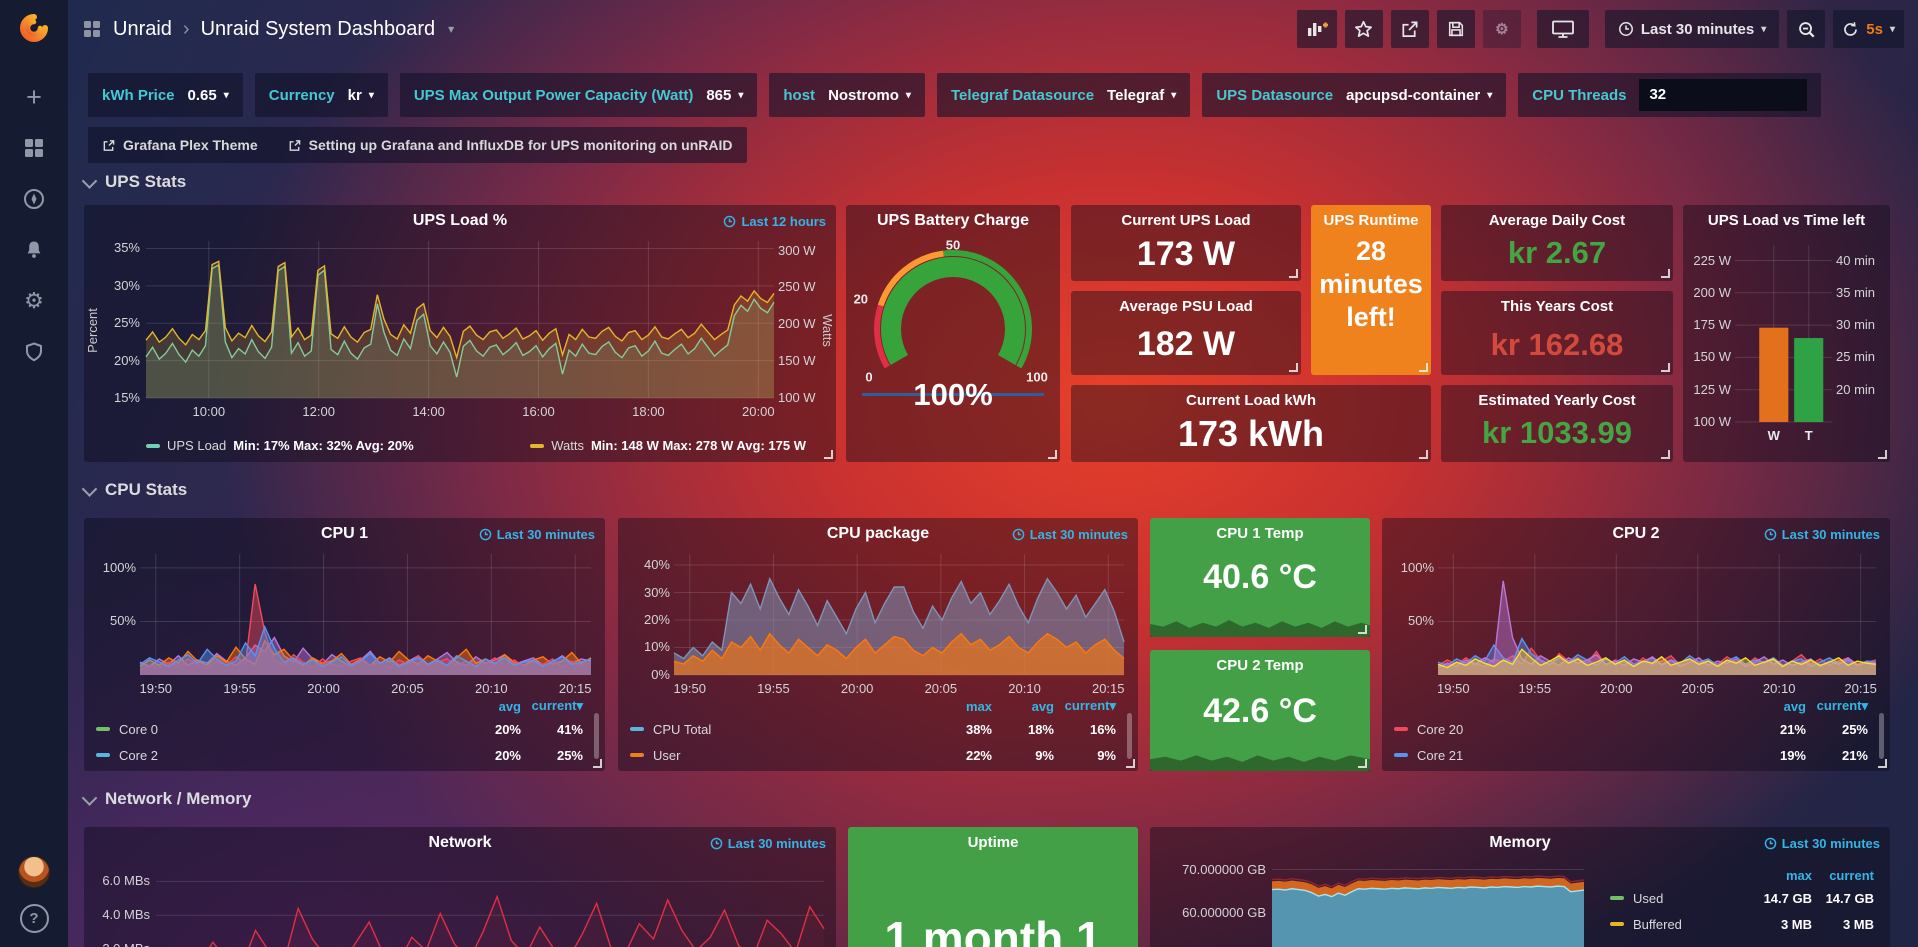 The image size is (1918, 947). I want to click on panel-title: CPU package, so click(878, 533).